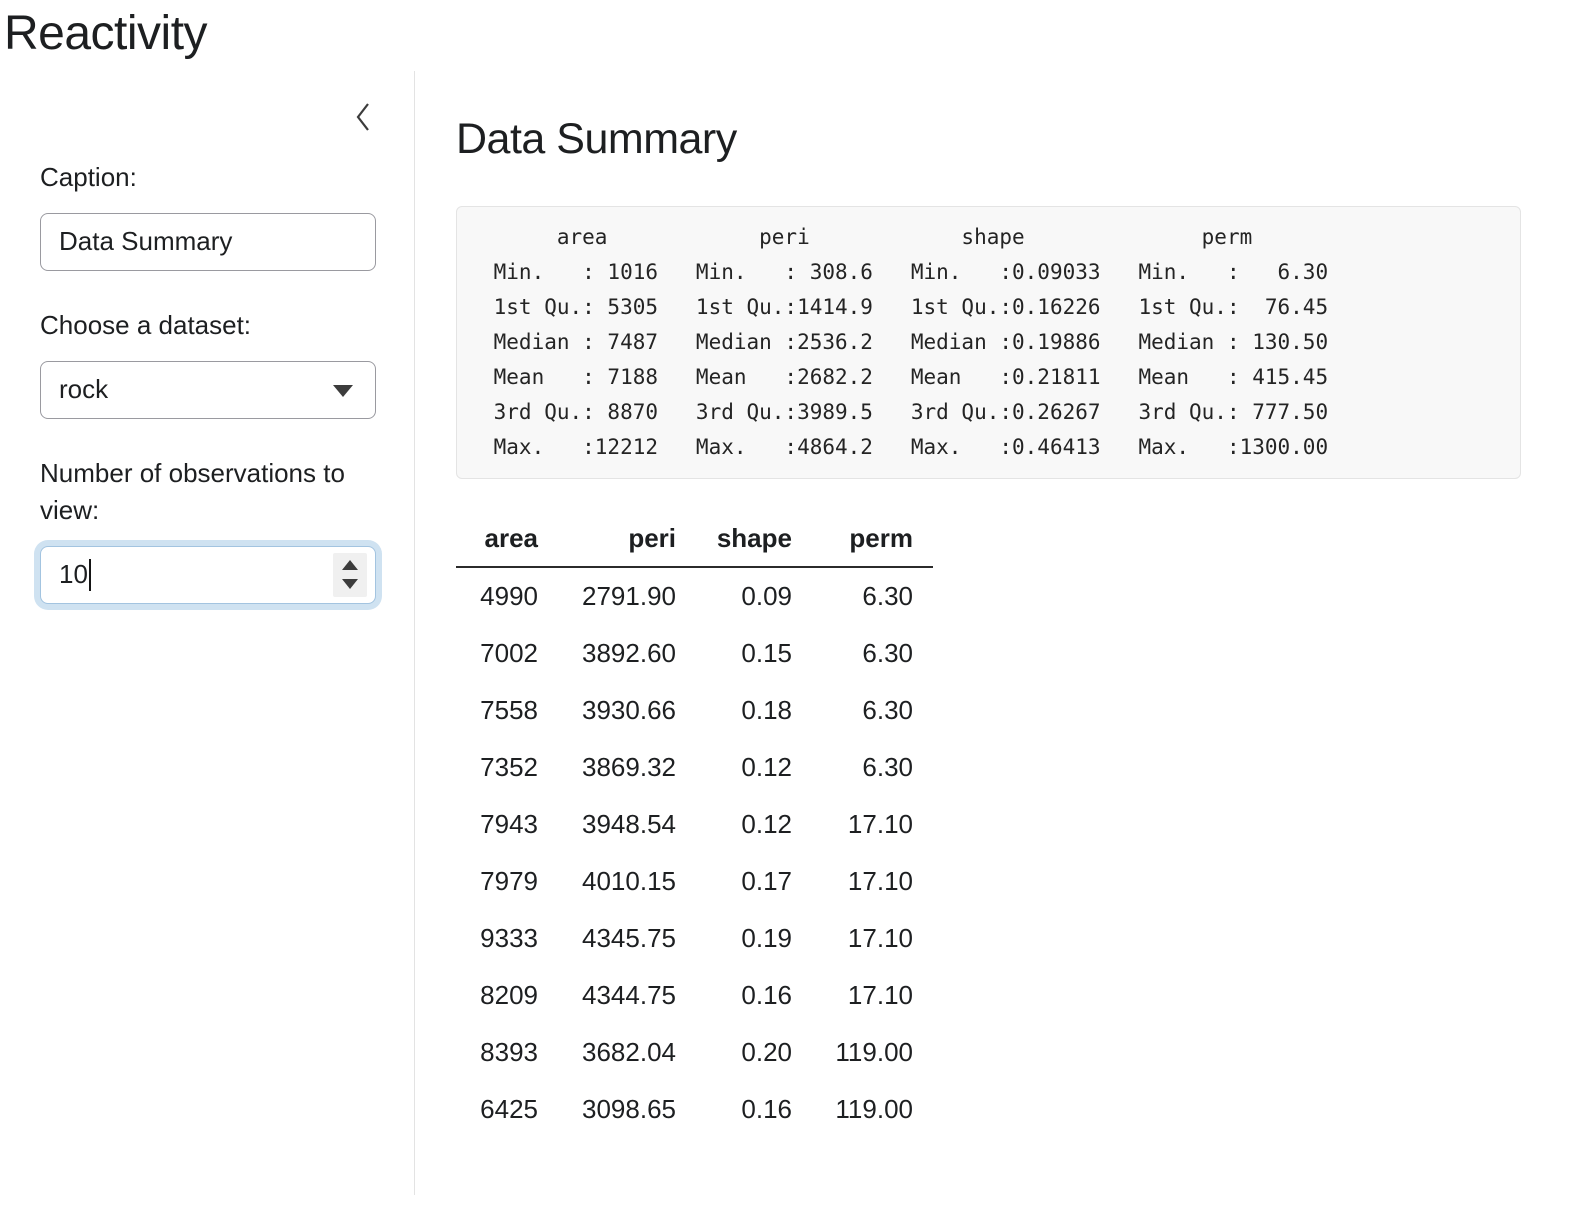 The height and width of the screenshot is (1210, 1580). I want to click on table-header-row: area peri shape perm, so click(694, 544).